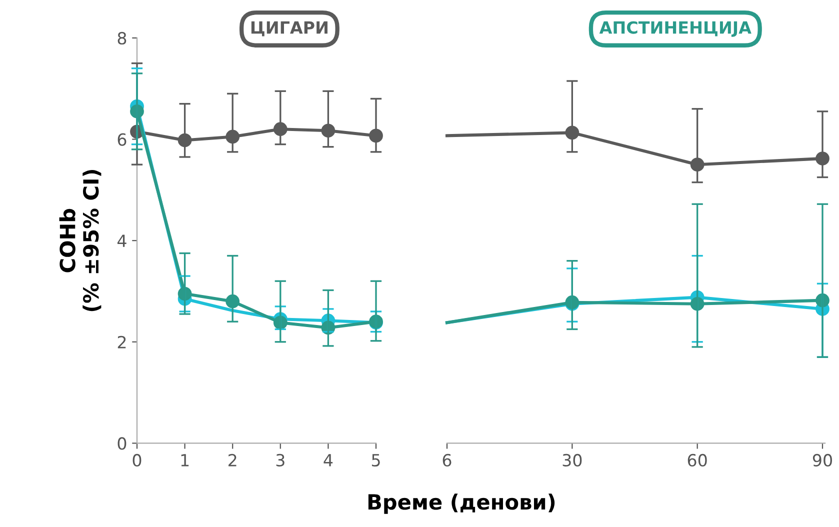 The image size is (839, 527). What do you see at coordinates (122, 342) in the screenshot?
I see `y-tick-label: 2` at bounding box center [122, 342].